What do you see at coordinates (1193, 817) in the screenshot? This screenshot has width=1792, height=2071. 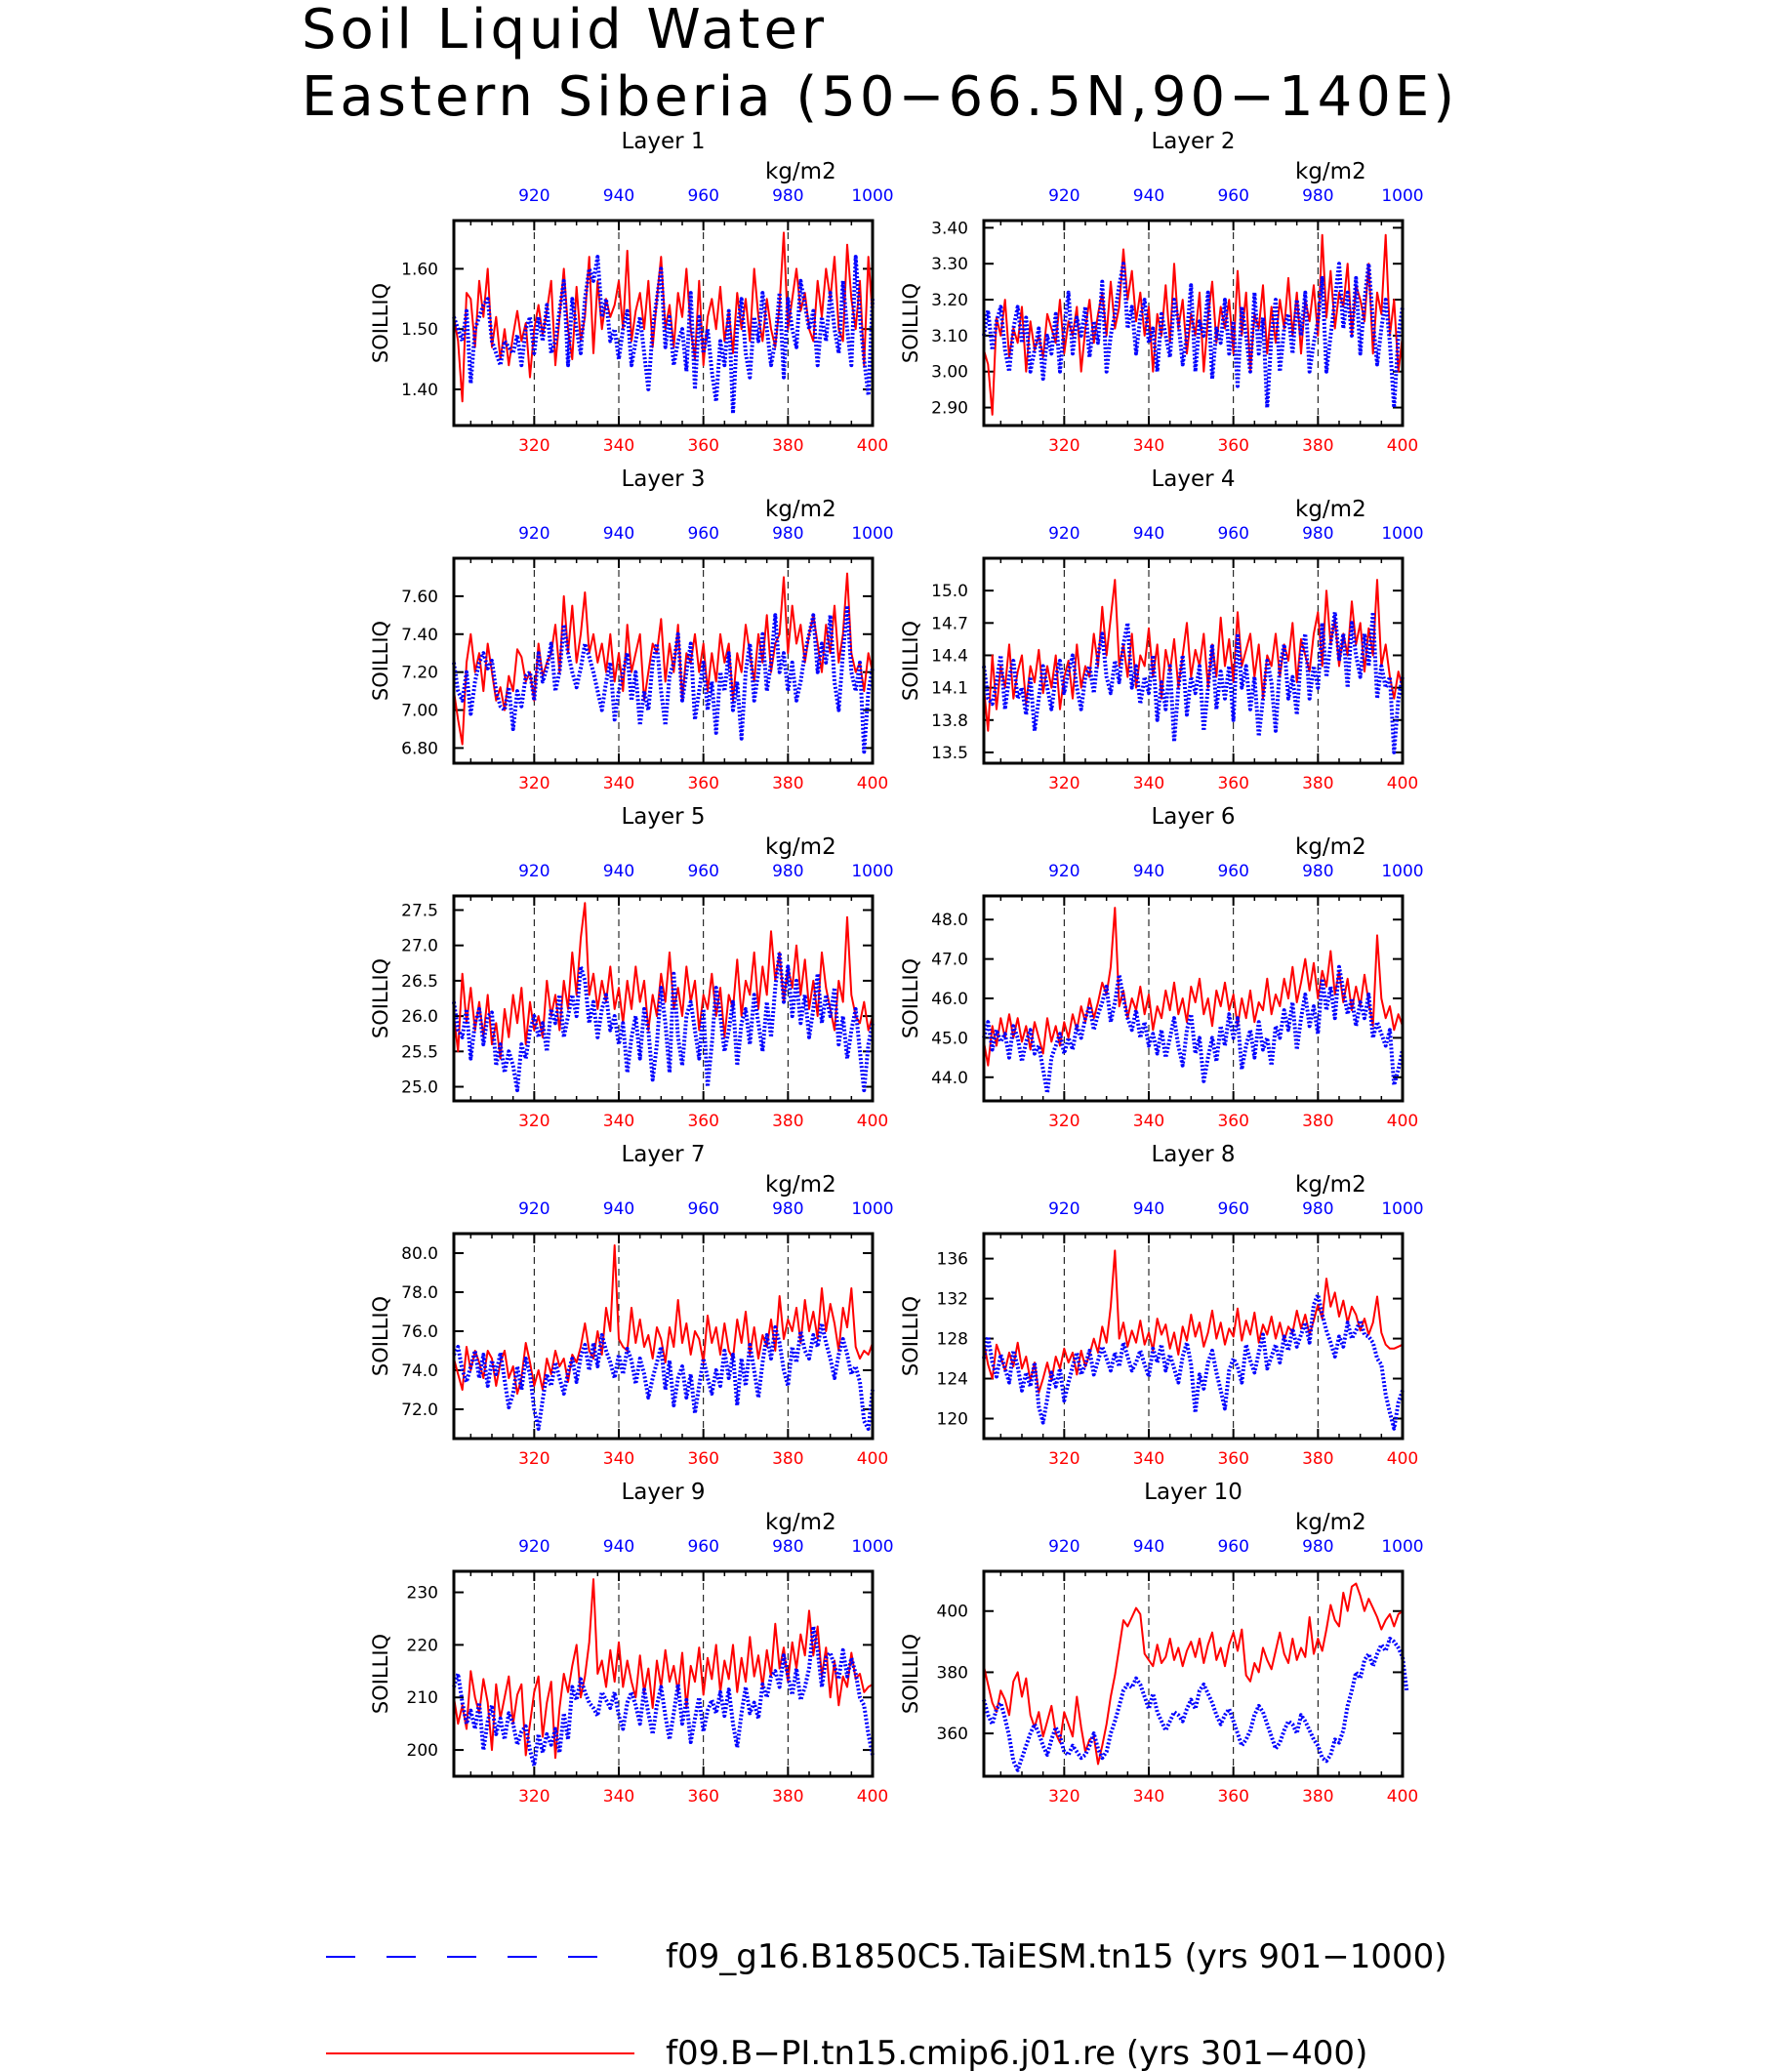 I see `panel-title: Layer 6` at bounding box center [1193, 817].